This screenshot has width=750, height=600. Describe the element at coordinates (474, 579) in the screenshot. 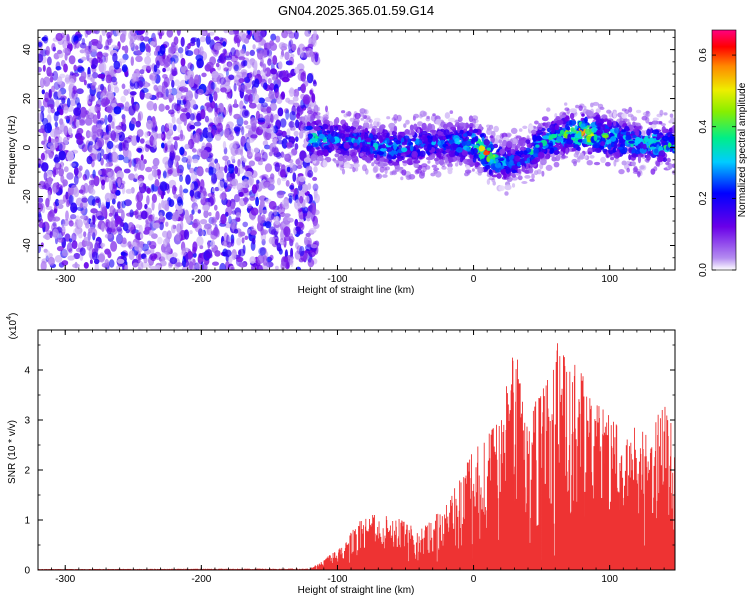

I see `x-tick-label: 0` at that location.